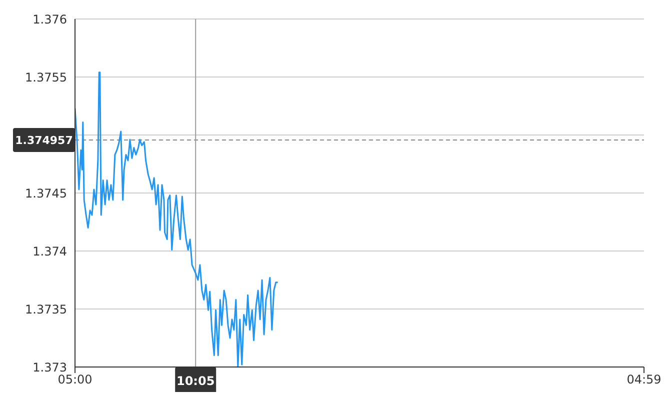  What do you see at coordinates (75, 379) in the screenshot?
I see `x-tick-label: 05:00` at bounding box center [75, 379].